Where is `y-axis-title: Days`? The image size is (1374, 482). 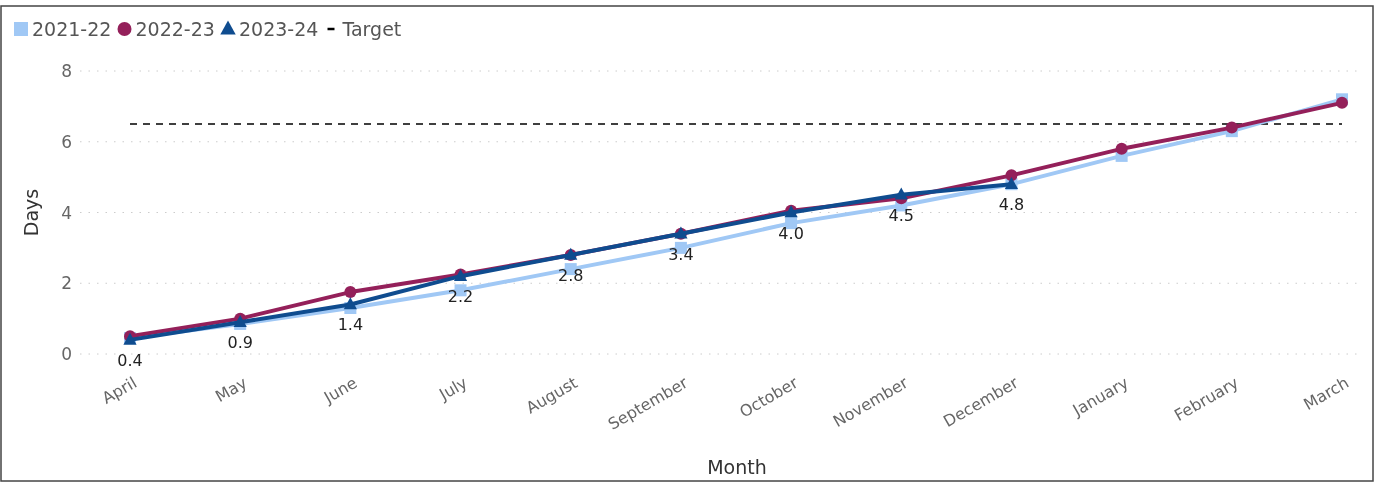
y-axis-title: Days is located at coordinates (31, 212).